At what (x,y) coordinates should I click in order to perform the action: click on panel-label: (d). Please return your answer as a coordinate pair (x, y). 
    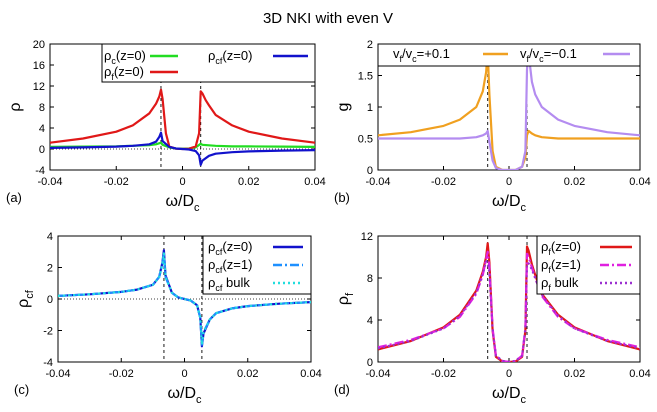
    Looking at the image, I should click on (342, 389).